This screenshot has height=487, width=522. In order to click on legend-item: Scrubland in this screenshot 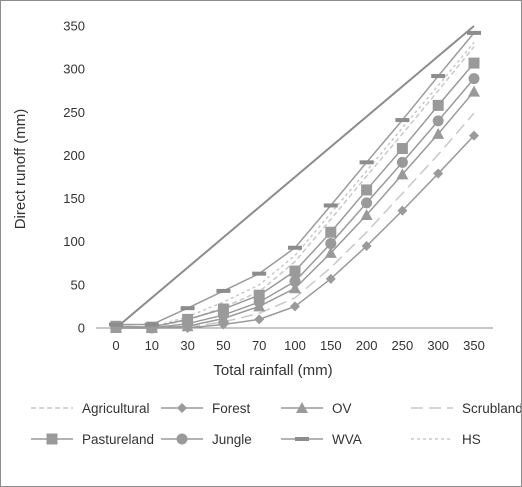, I will do `click(466, 408)`.